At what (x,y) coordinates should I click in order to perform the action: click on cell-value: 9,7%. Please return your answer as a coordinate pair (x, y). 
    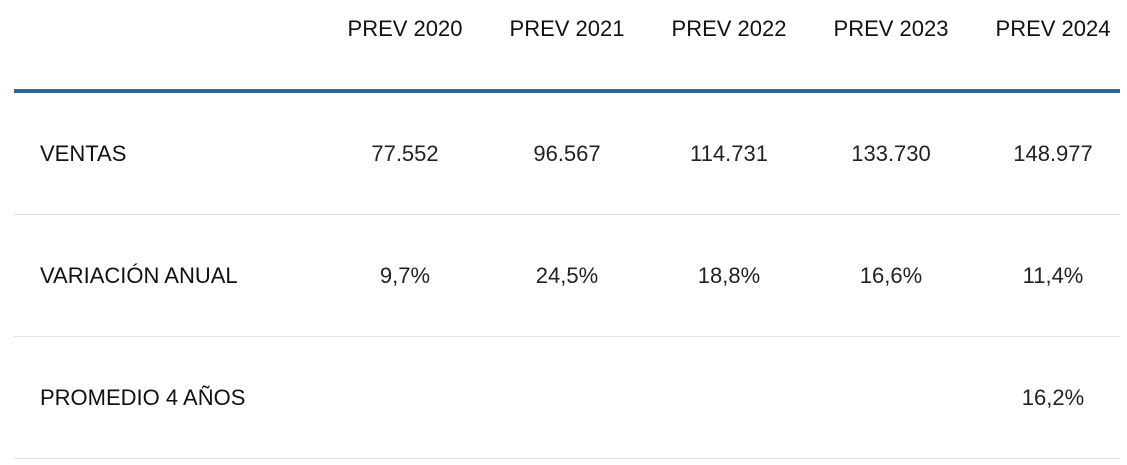
    Looking at the image, I should click on (405, 275).